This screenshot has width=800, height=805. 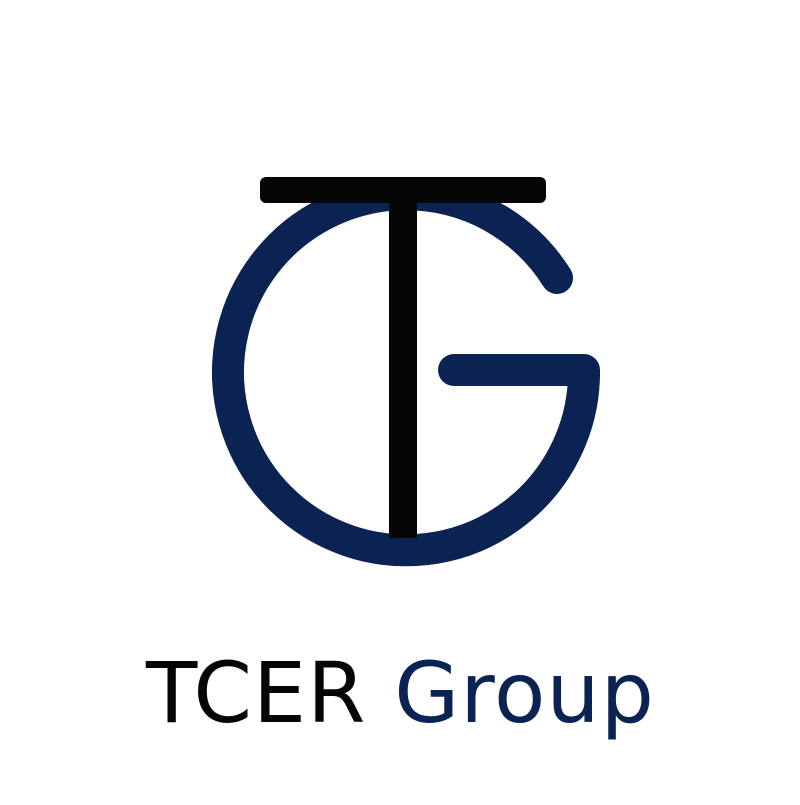 I want to click on wordmark: TCER Group, so click(x=400, y=693).